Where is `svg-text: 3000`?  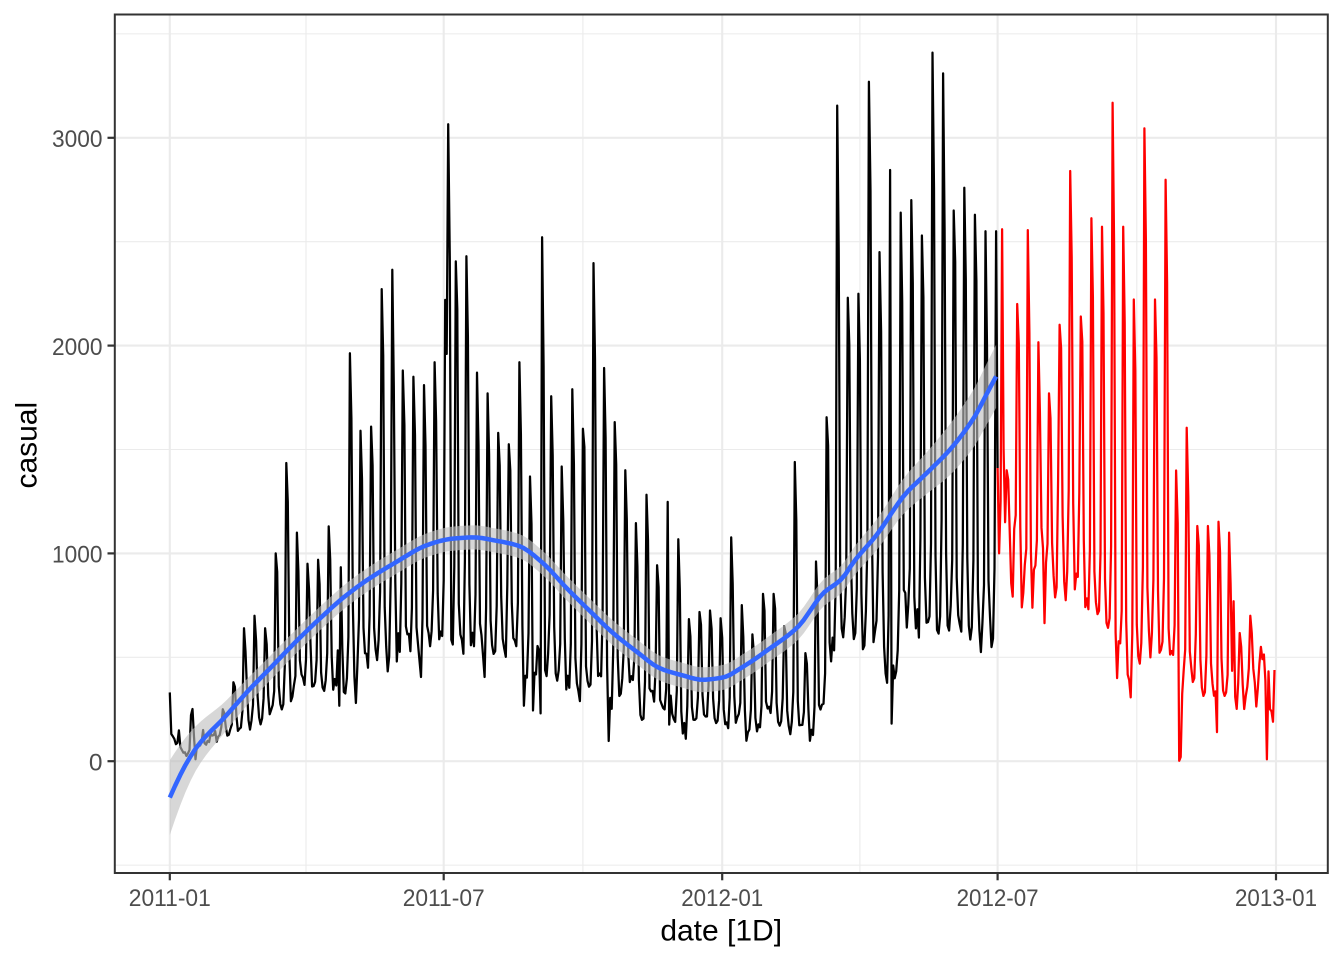 svg-text: 3000 is located at coordinates (77, 139).